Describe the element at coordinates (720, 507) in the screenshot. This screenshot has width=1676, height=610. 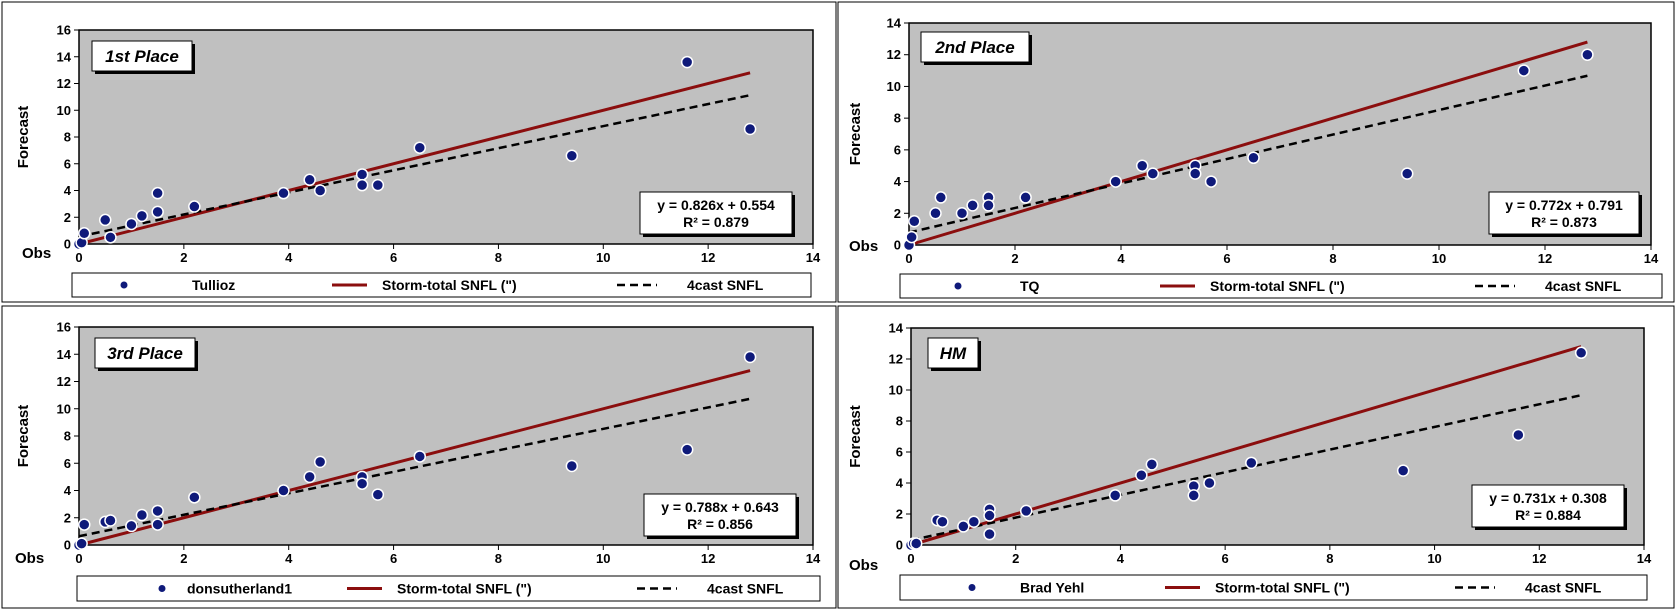
I see `regression-equation: y = 0.788x + 0.643` at that location.